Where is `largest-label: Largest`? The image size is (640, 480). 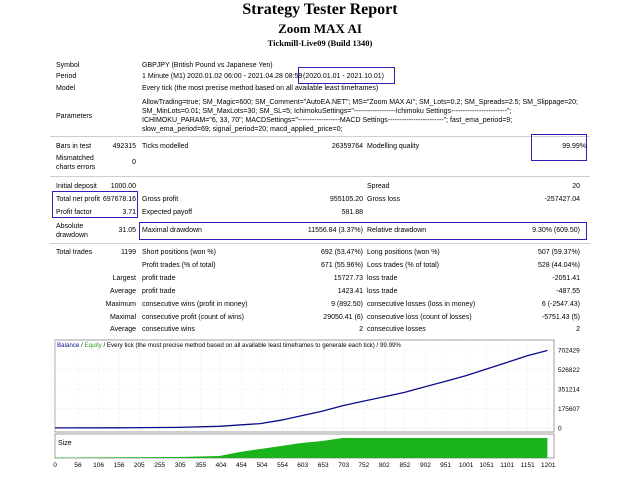
largest-label: Largest is located at coordinates (124, 278).